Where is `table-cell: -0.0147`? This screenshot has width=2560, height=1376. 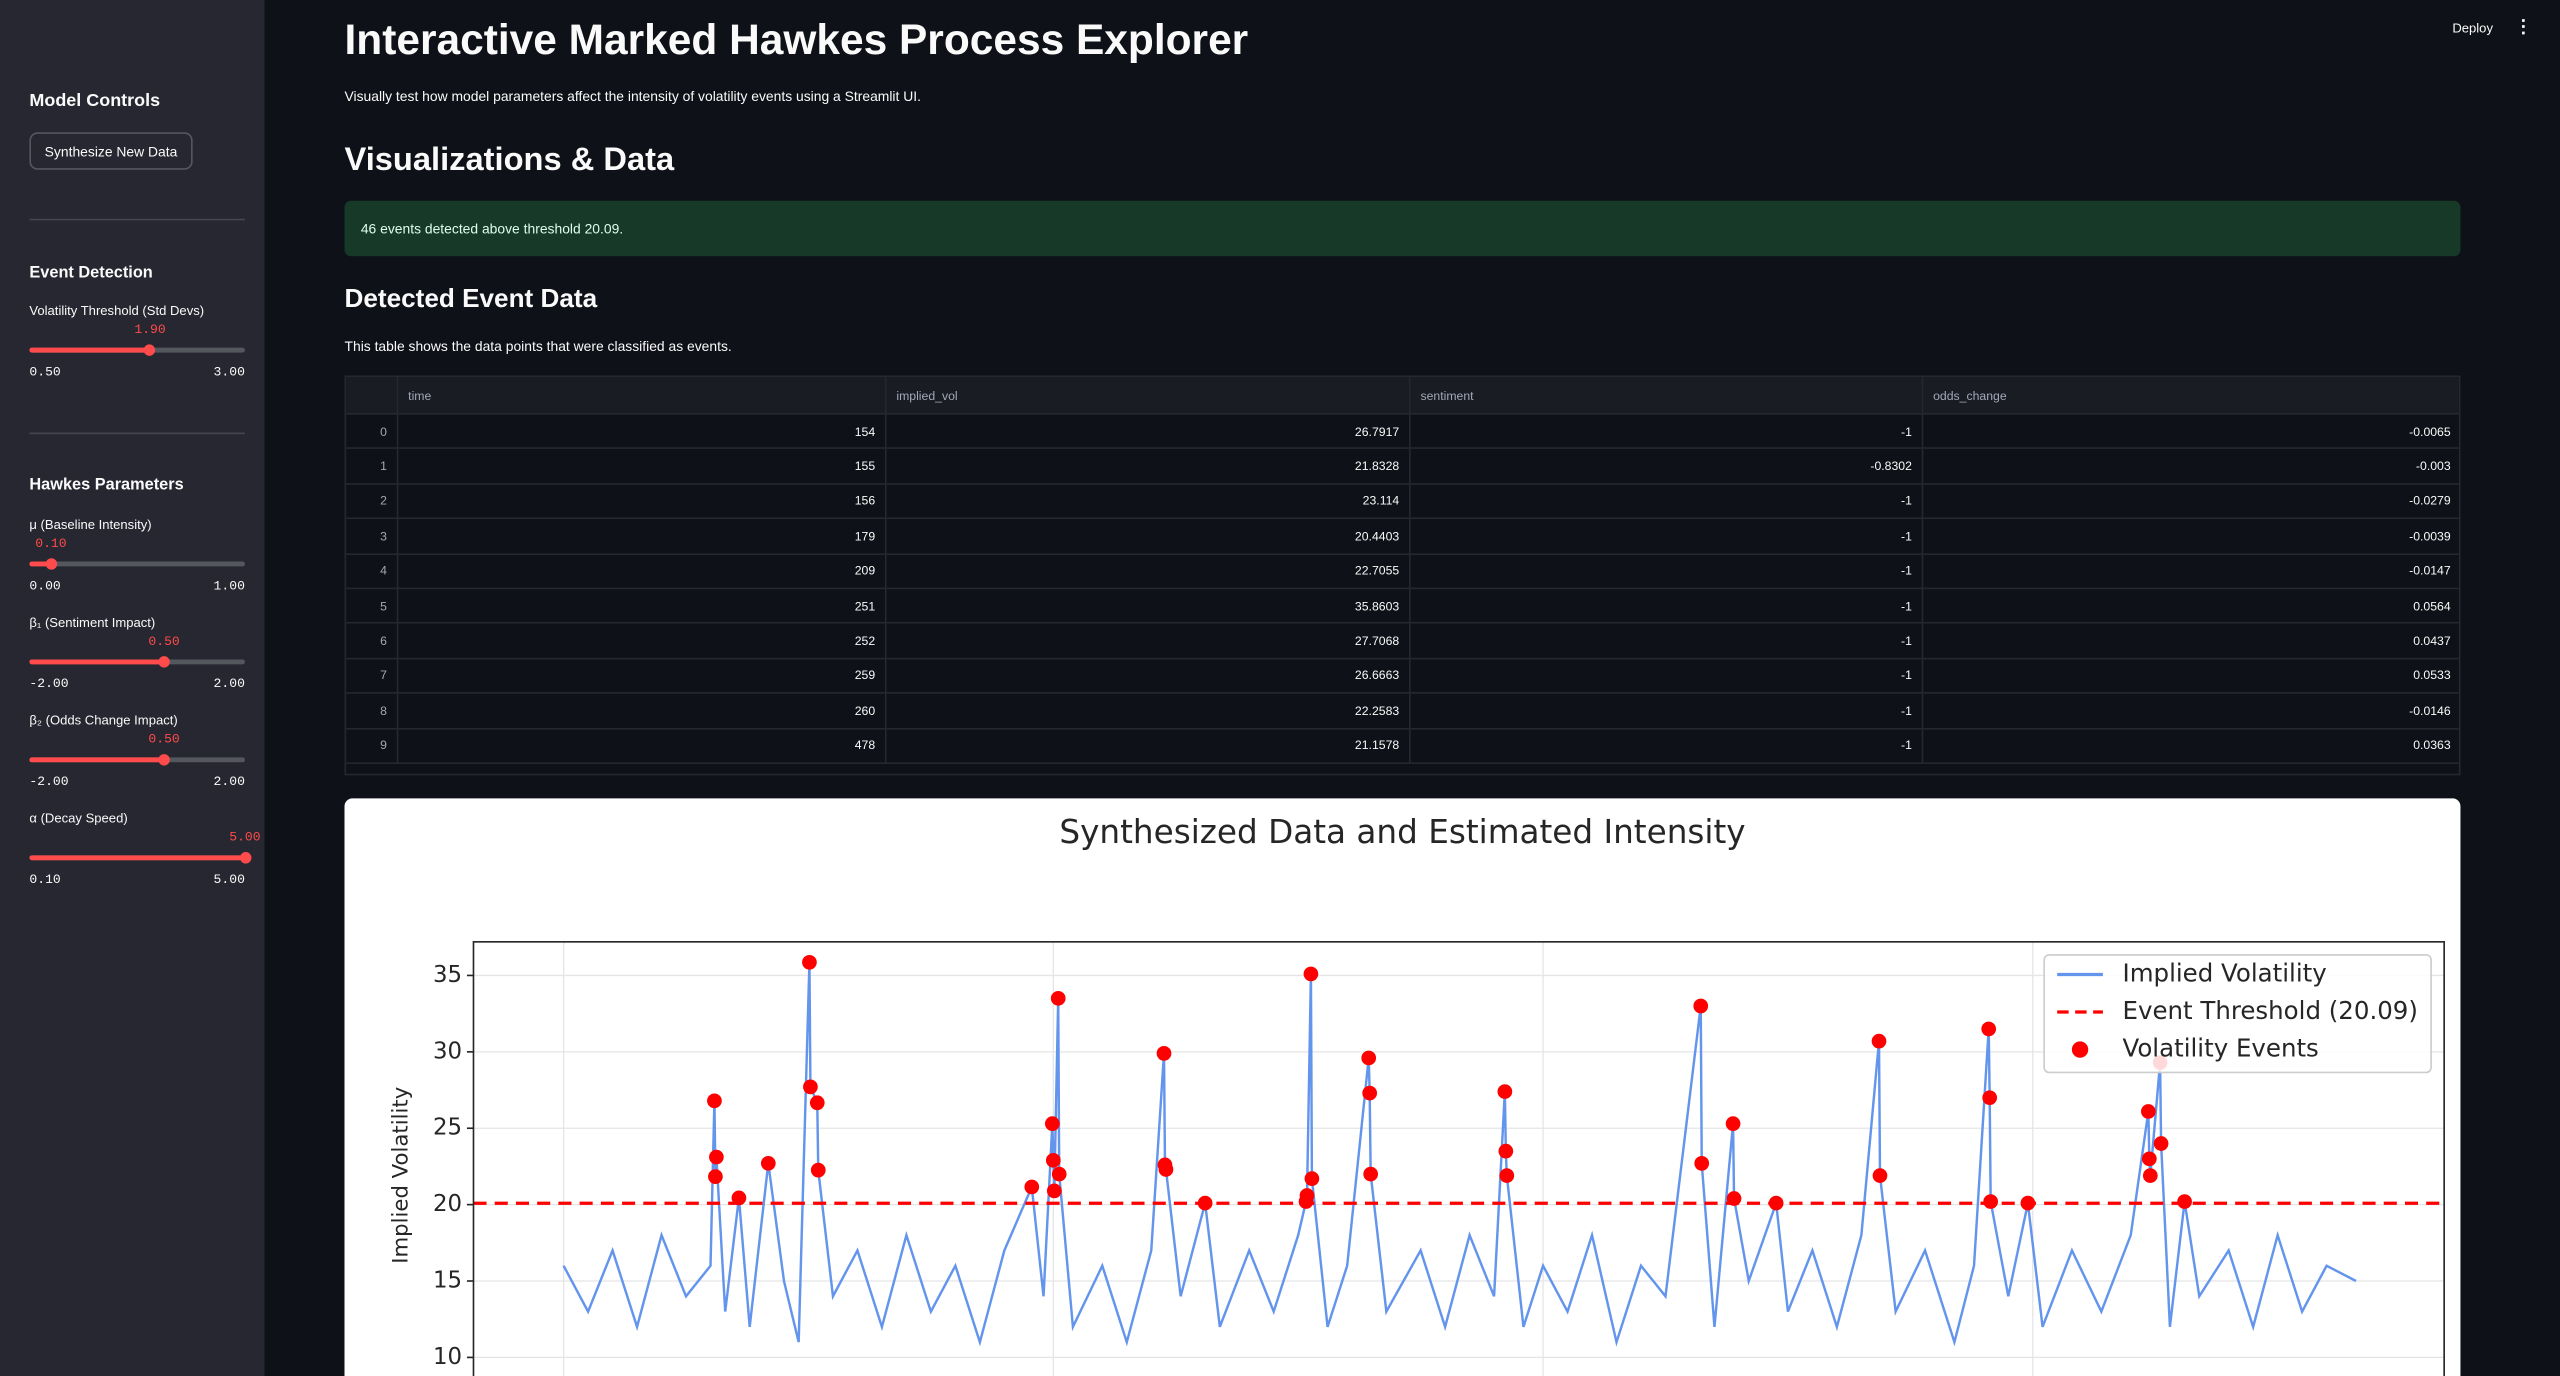 table-cell: -0.0147 is located at coordinates (2191, 572).